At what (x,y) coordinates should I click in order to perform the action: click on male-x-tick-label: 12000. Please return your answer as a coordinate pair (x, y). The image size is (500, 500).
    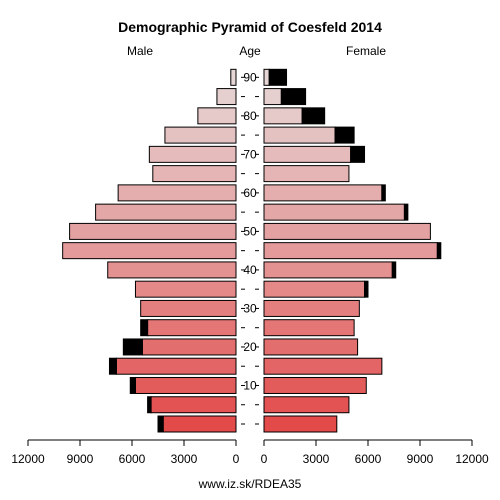
    Looking at the image, I should click on (28, 459).